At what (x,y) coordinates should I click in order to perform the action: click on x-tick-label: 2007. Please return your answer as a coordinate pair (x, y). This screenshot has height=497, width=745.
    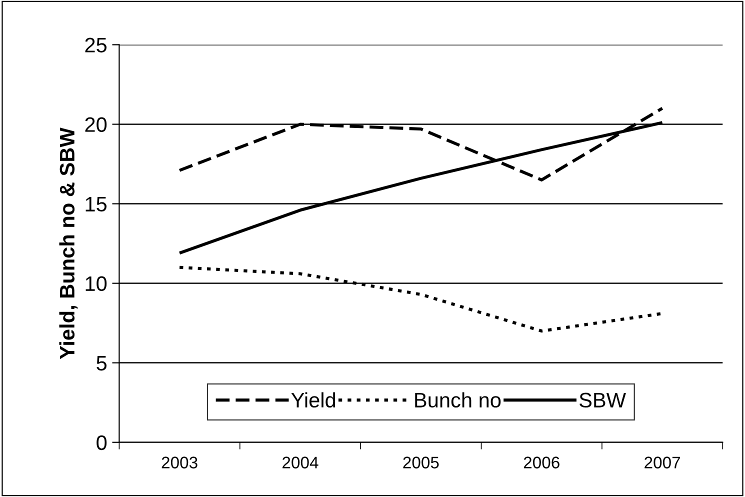
    Looking at the image, I should click on (662, 462).